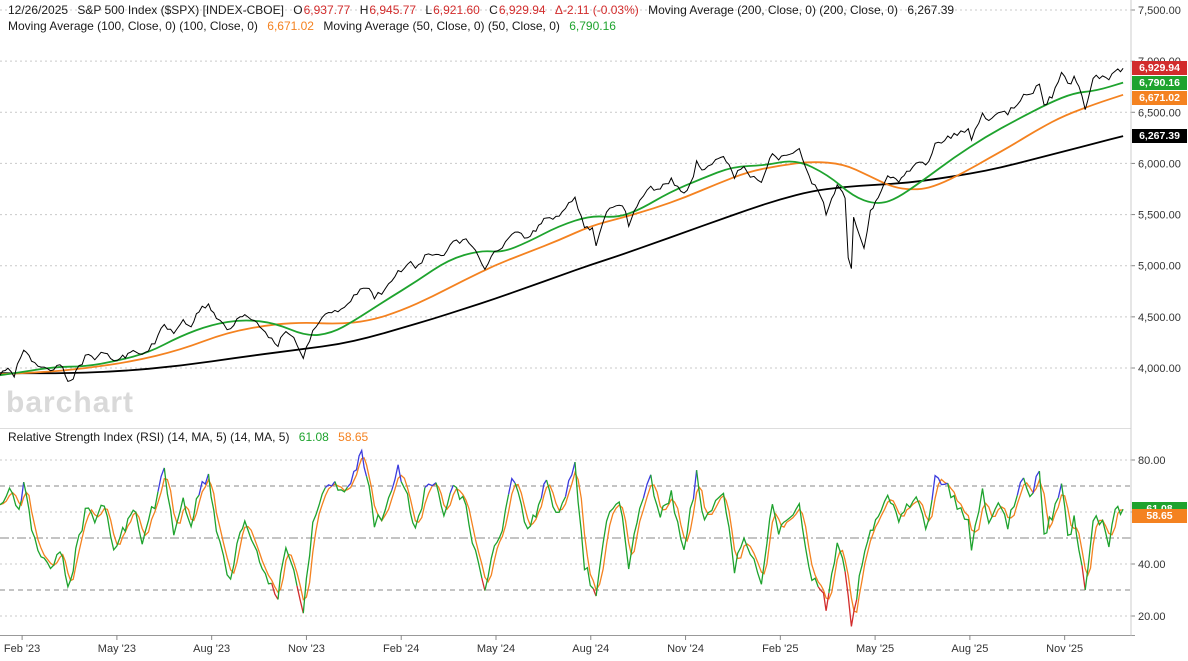 This screenshot has width=1188, height=661. I want to click on close-label: C, so click(493, 10).